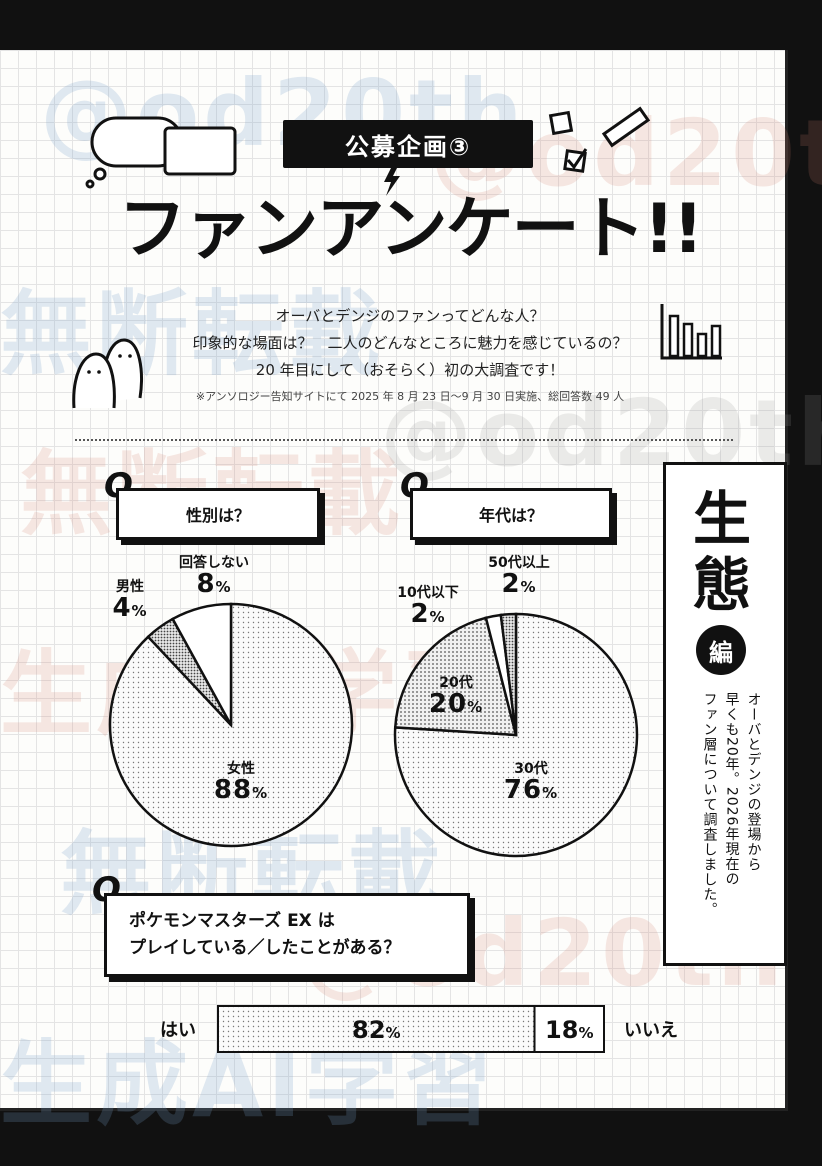  What do you see at coordinates (721, 519) in the screenshot?
I see `sidebar-heading: 生` at bounding box center [721, 519].